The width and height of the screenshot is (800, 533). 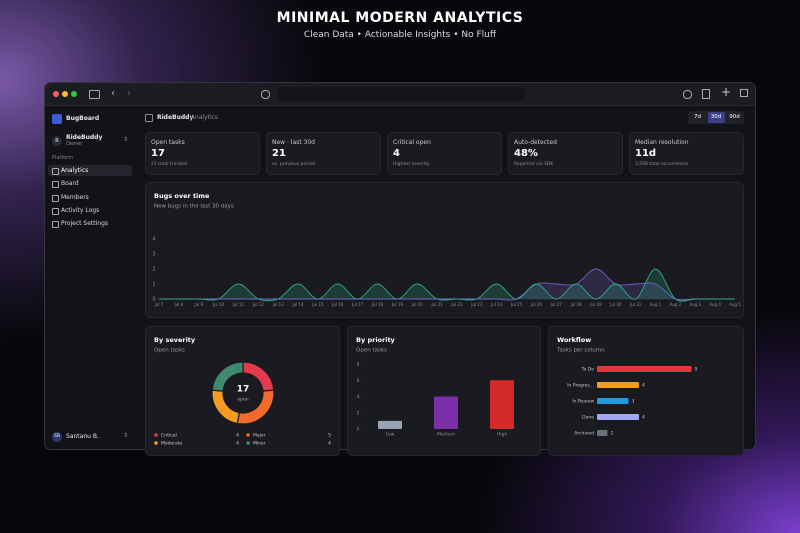 I want to click on y-tick-label: 2, so click(x=358, y=413).